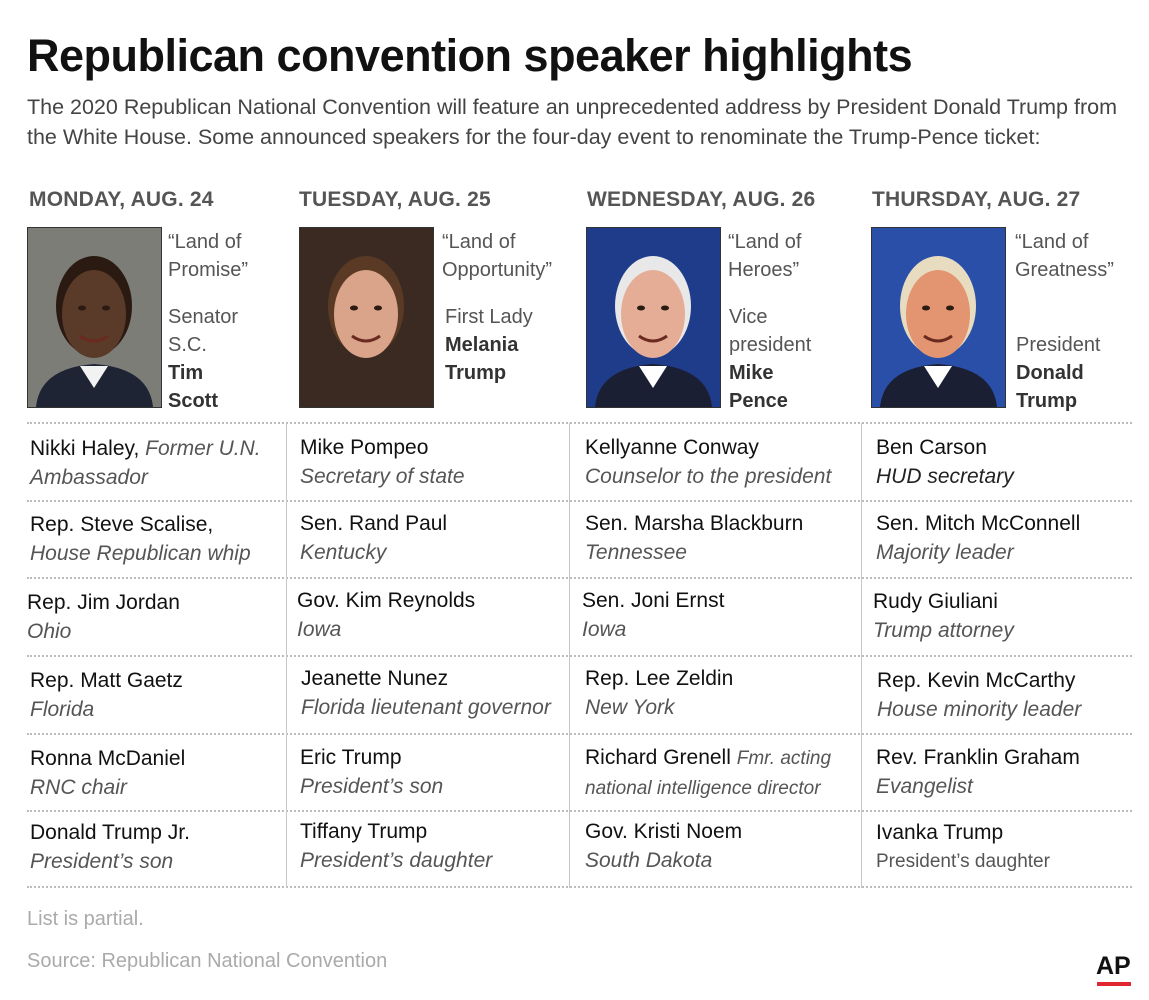  I want to click on speaker-role: Iowa, so click(319, 629).